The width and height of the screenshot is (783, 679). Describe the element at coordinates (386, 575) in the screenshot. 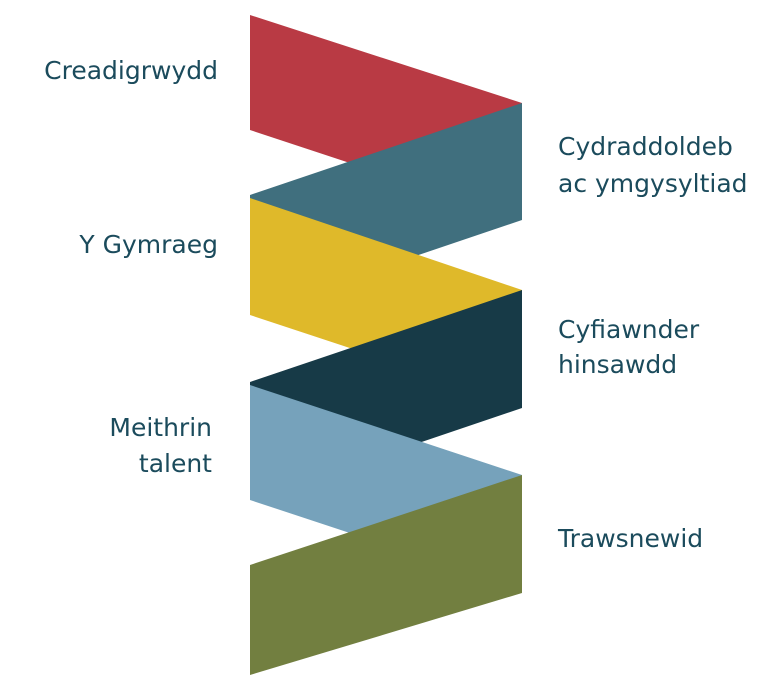

I see `ribbon-olive` at that location.